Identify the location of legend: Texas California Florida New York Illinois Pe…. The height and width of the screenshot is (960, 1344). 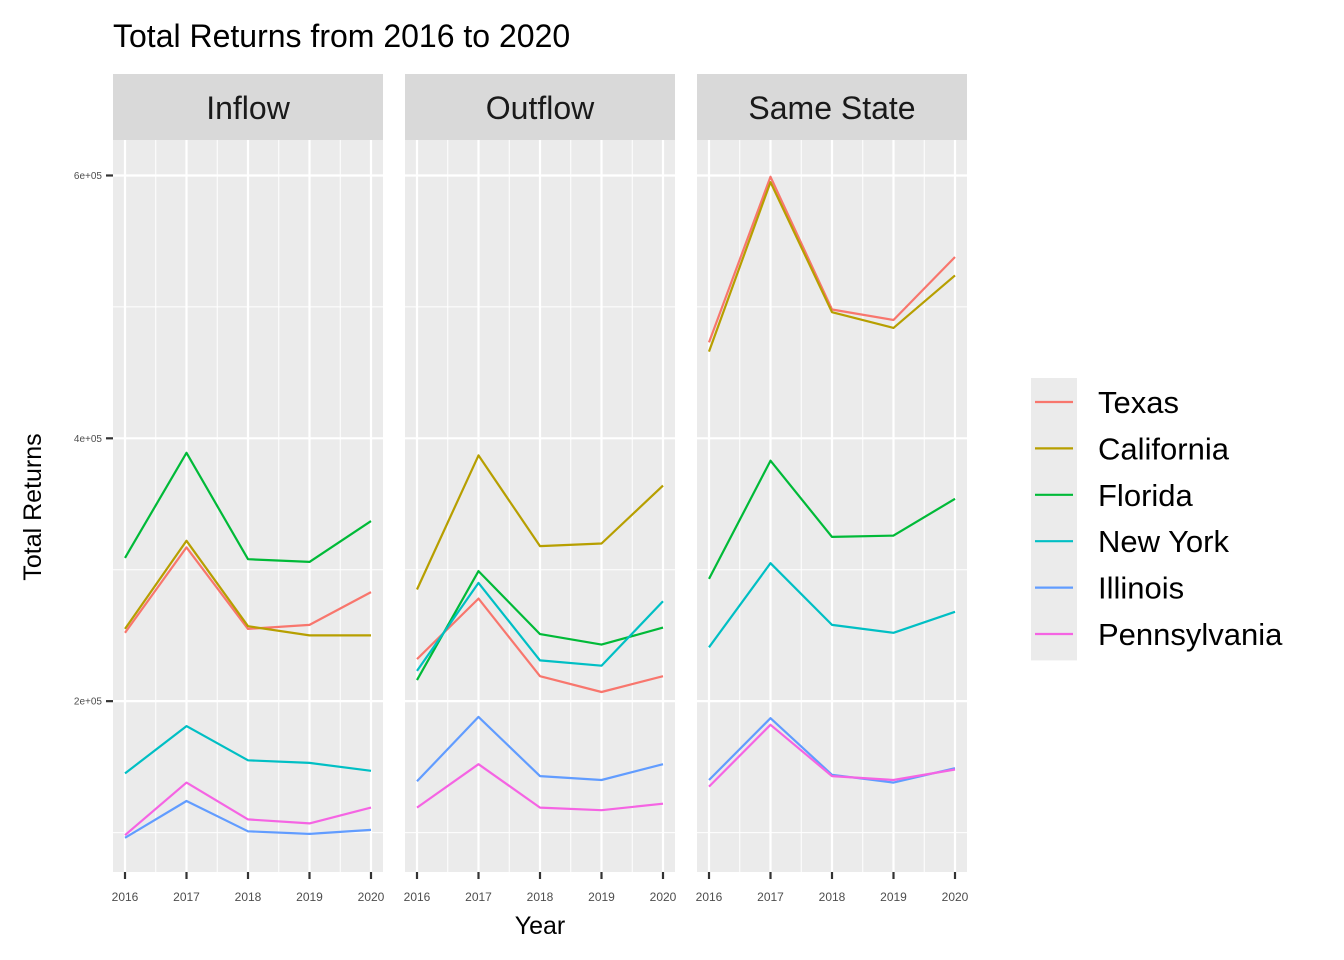
(1157, 519).